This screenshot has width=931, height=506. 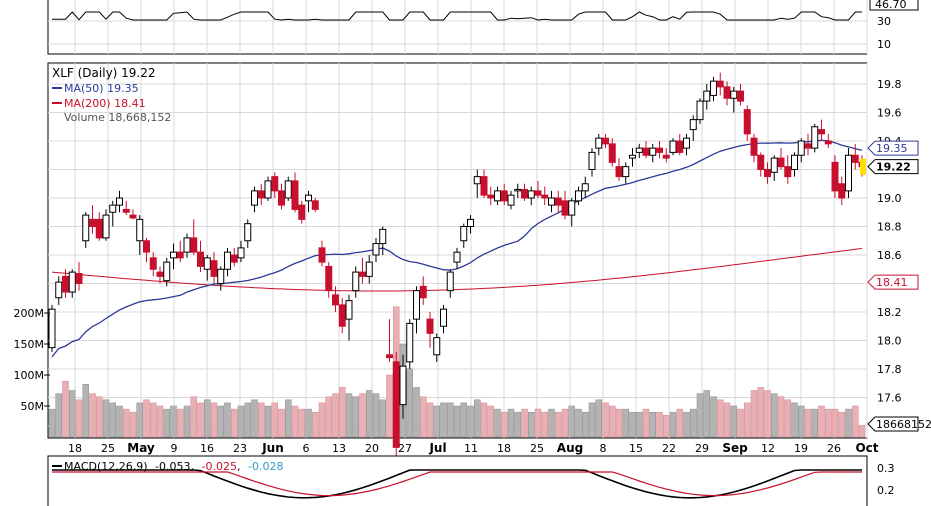 What do you see at coordinates (207, 448) in the screenshot?
I see `x-axis-label: 16` at bounding box center [207, 448].